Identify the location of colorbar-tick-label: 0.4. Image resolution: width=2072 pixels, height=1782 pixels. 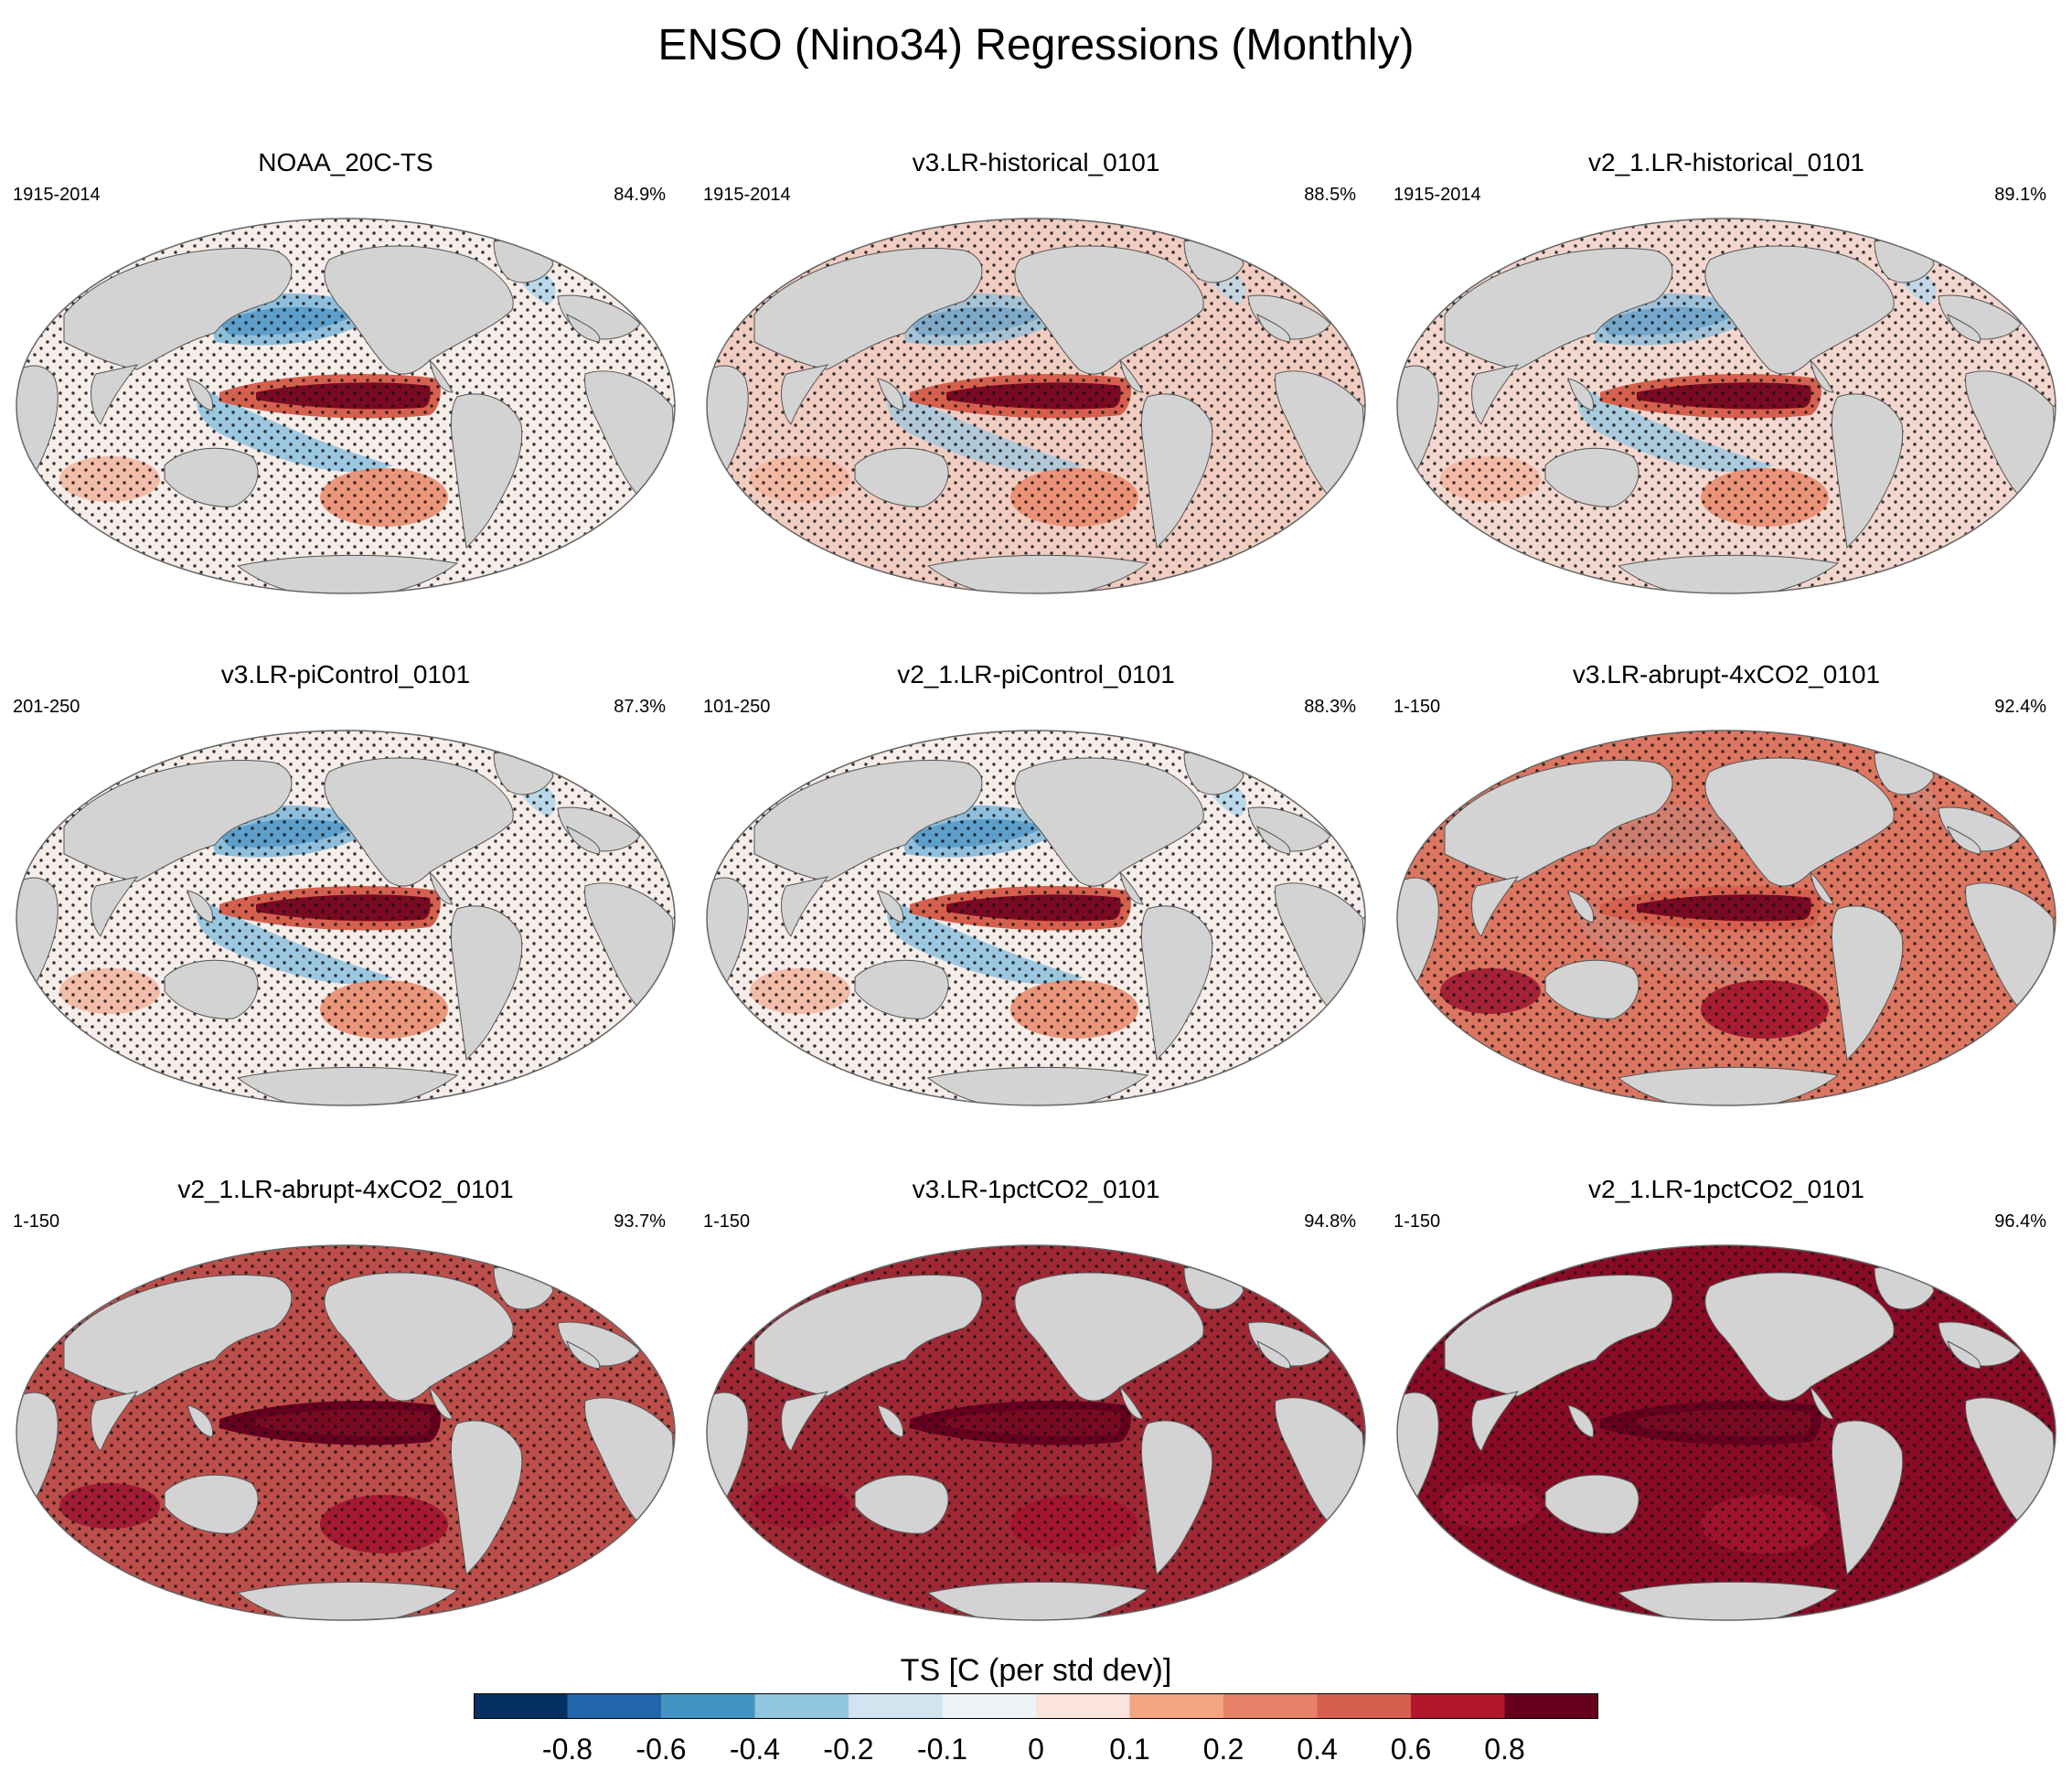
(1317, 1749).